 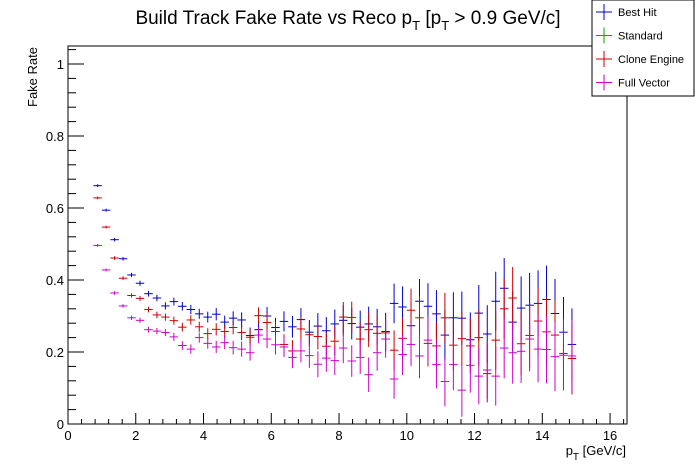 What do you see at coordinates (32, 77) in the screenshot?
I see `y-axis-label: Fake Rate` at bounding box center [32, 77].